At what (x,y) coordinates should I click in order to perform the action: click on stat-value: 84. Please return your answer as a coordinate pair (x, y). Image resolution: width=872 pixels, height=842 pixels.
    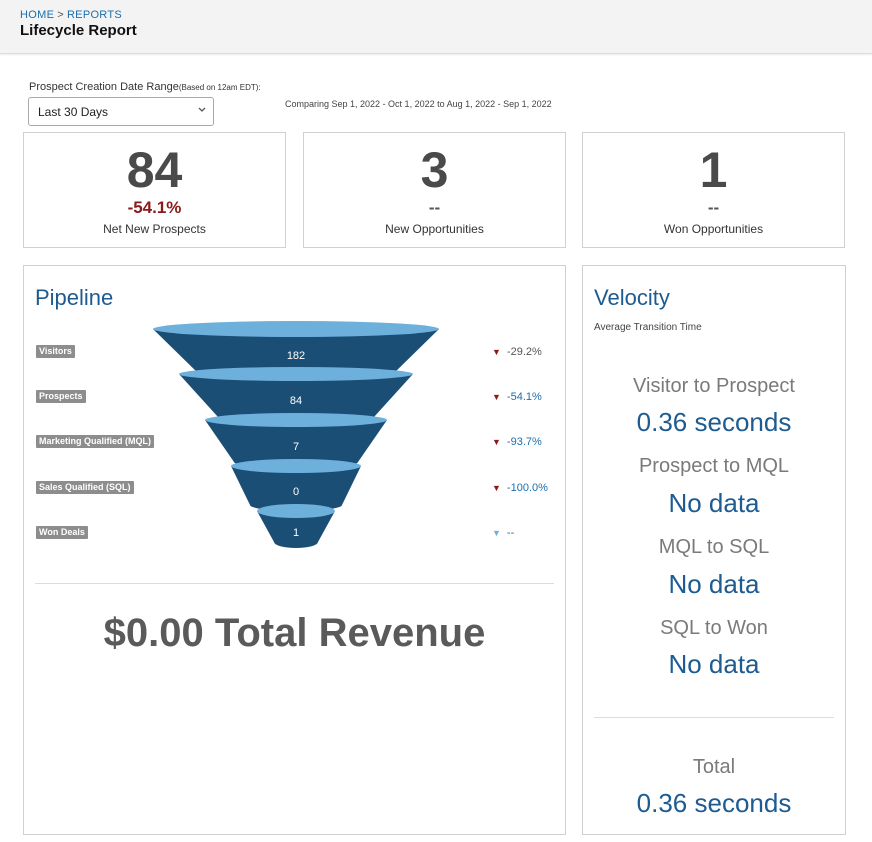
    Looking at the image, I should click on (154, 170).